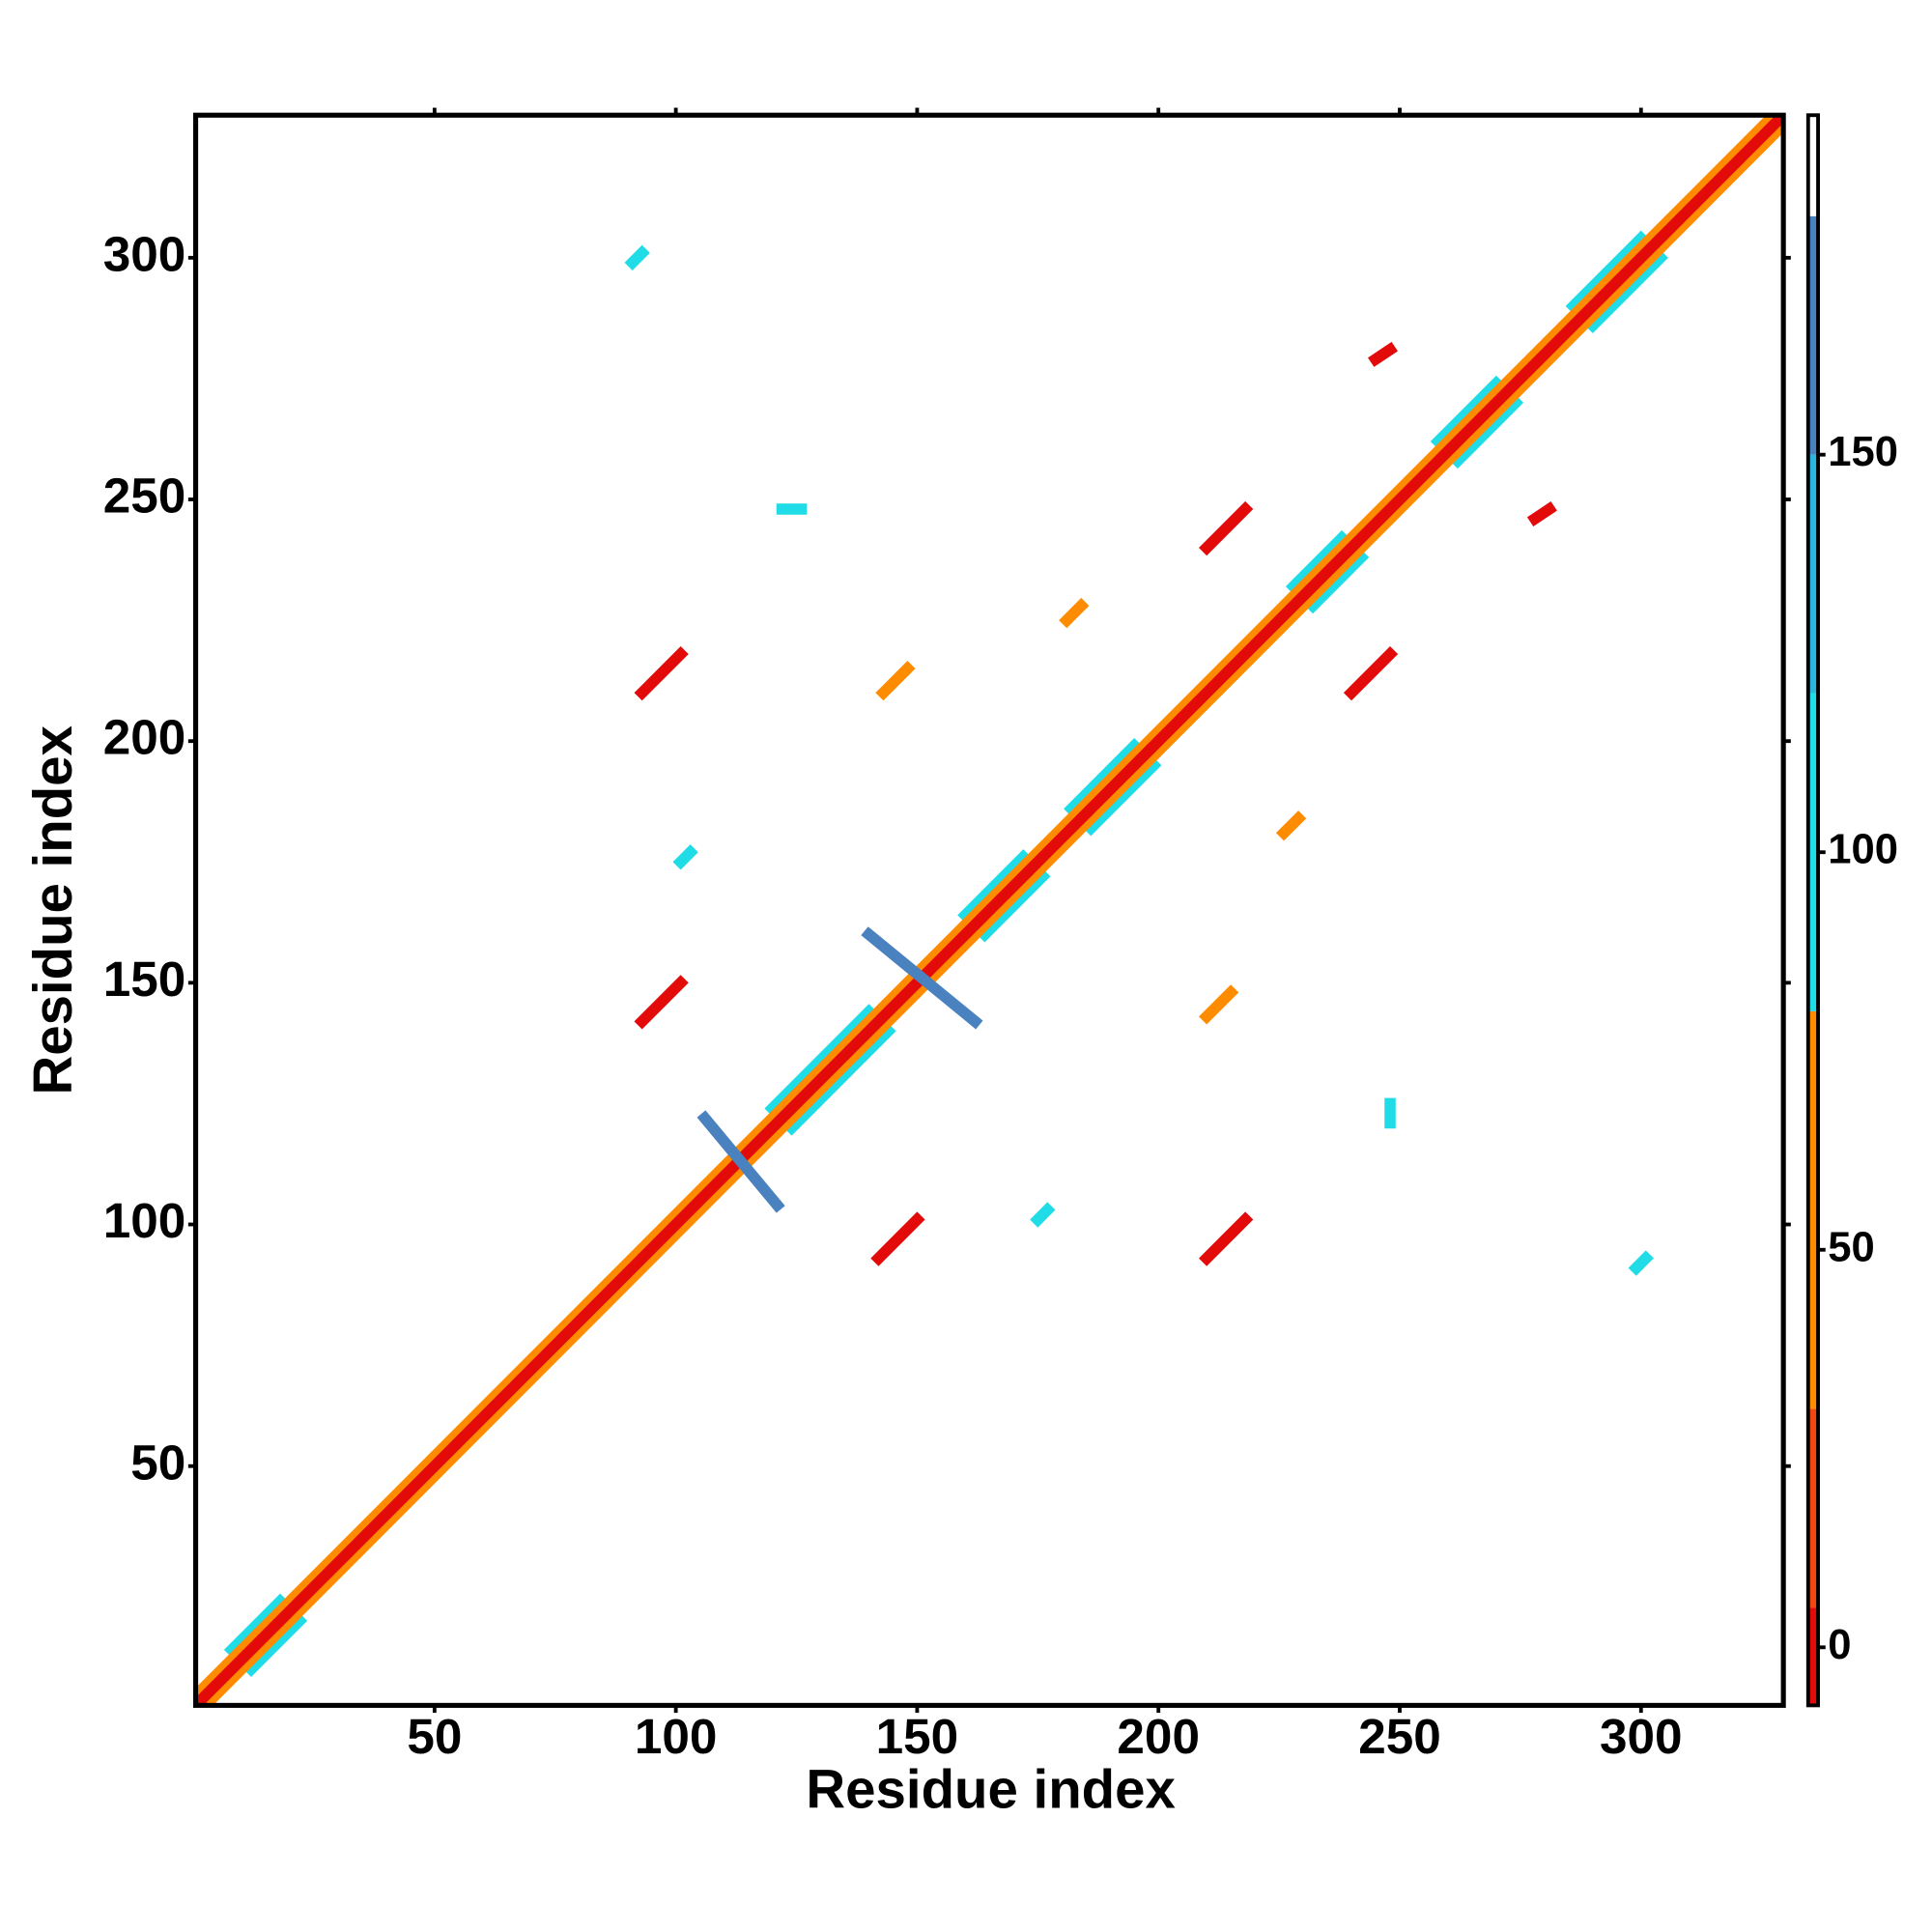 Image resolution: width=1932 pixels, height=1932 pixels. Describe the element at coordinates (144, 979) in the screenshot. I see `y-tick-label: 150` at that location.